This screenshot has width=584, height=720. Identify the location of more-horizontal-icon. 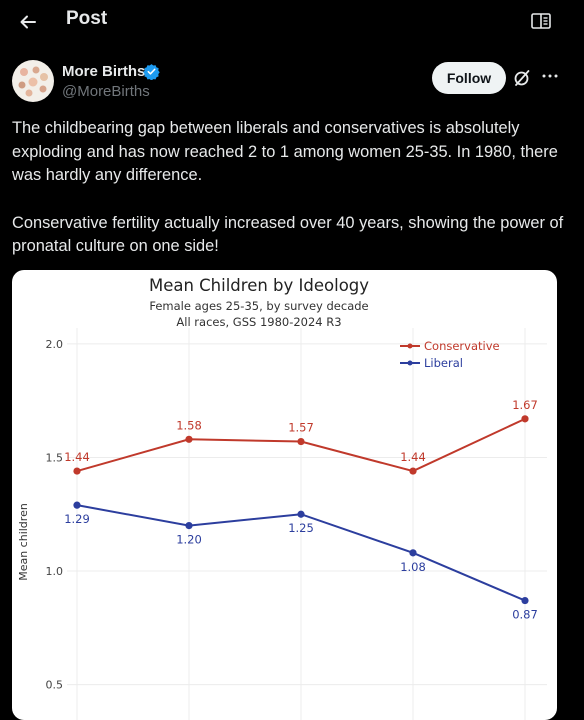
(550, 76).